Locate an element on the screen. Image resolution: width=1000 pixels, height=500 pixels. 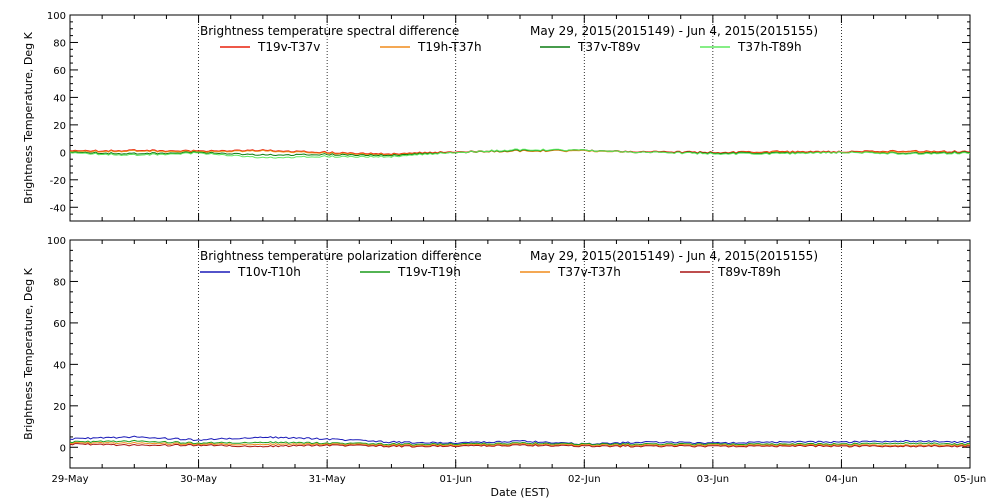
x-axis-label: Date (EST) is located at coordinates (519, 492).